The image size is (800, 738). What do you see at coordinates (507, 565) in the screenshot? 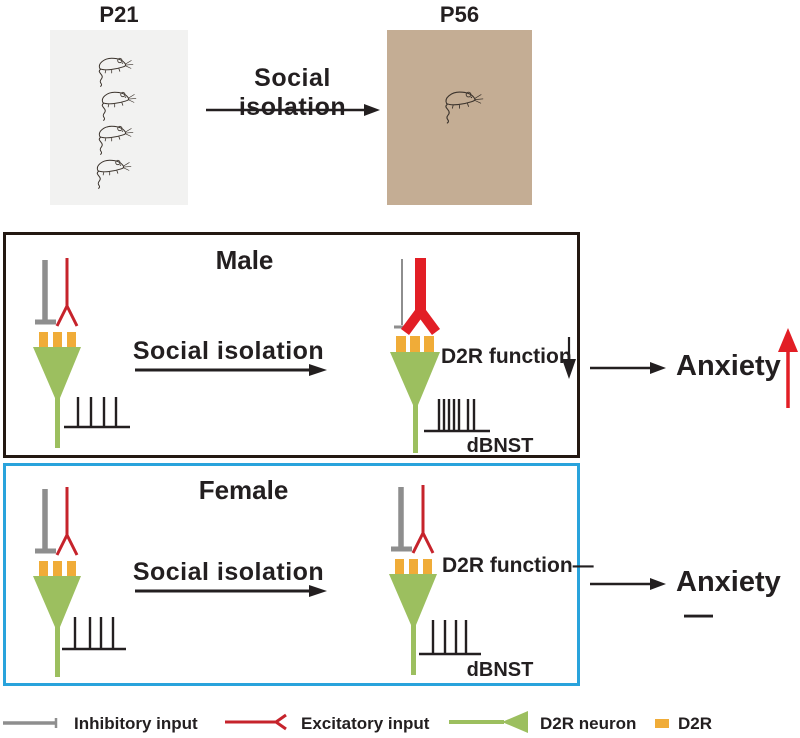
I see `female-d2r-function-label: D2R function` at bounding box center [507, 565].